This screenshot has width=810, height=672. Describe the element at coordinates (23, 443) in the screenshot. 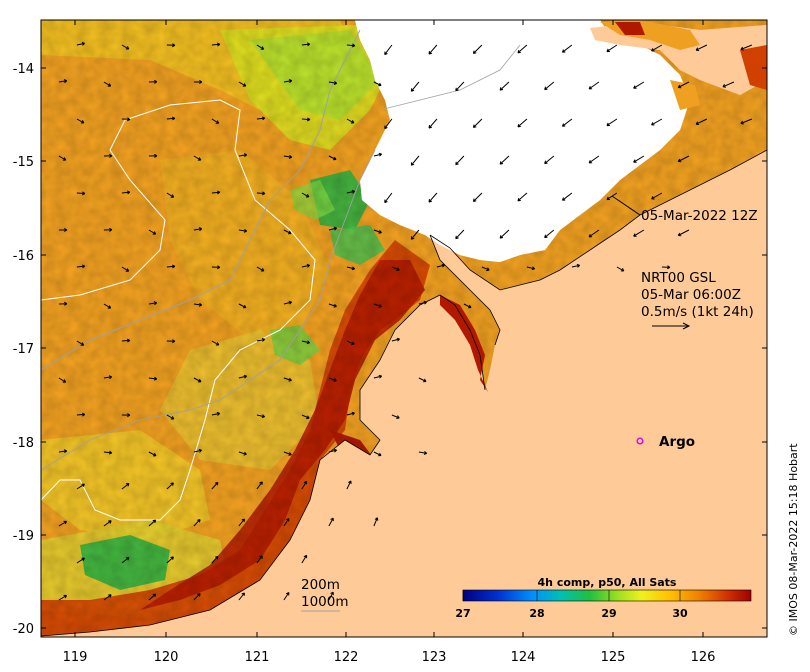

I see `lat-tick-label: -18` at that location.